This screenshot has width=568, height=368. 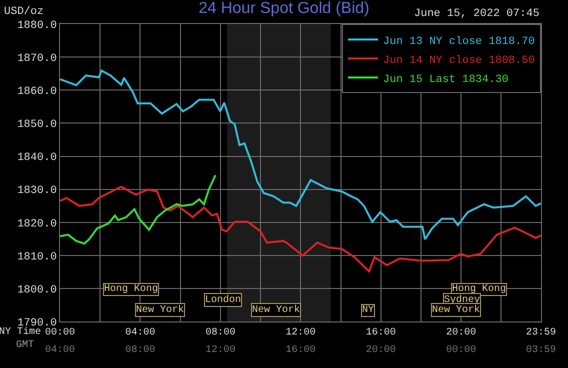 What do you see at coordinates (37, 224) in the screenshot?
I see `y-tick-label: 1820.0` at bounding box center [37, 224].